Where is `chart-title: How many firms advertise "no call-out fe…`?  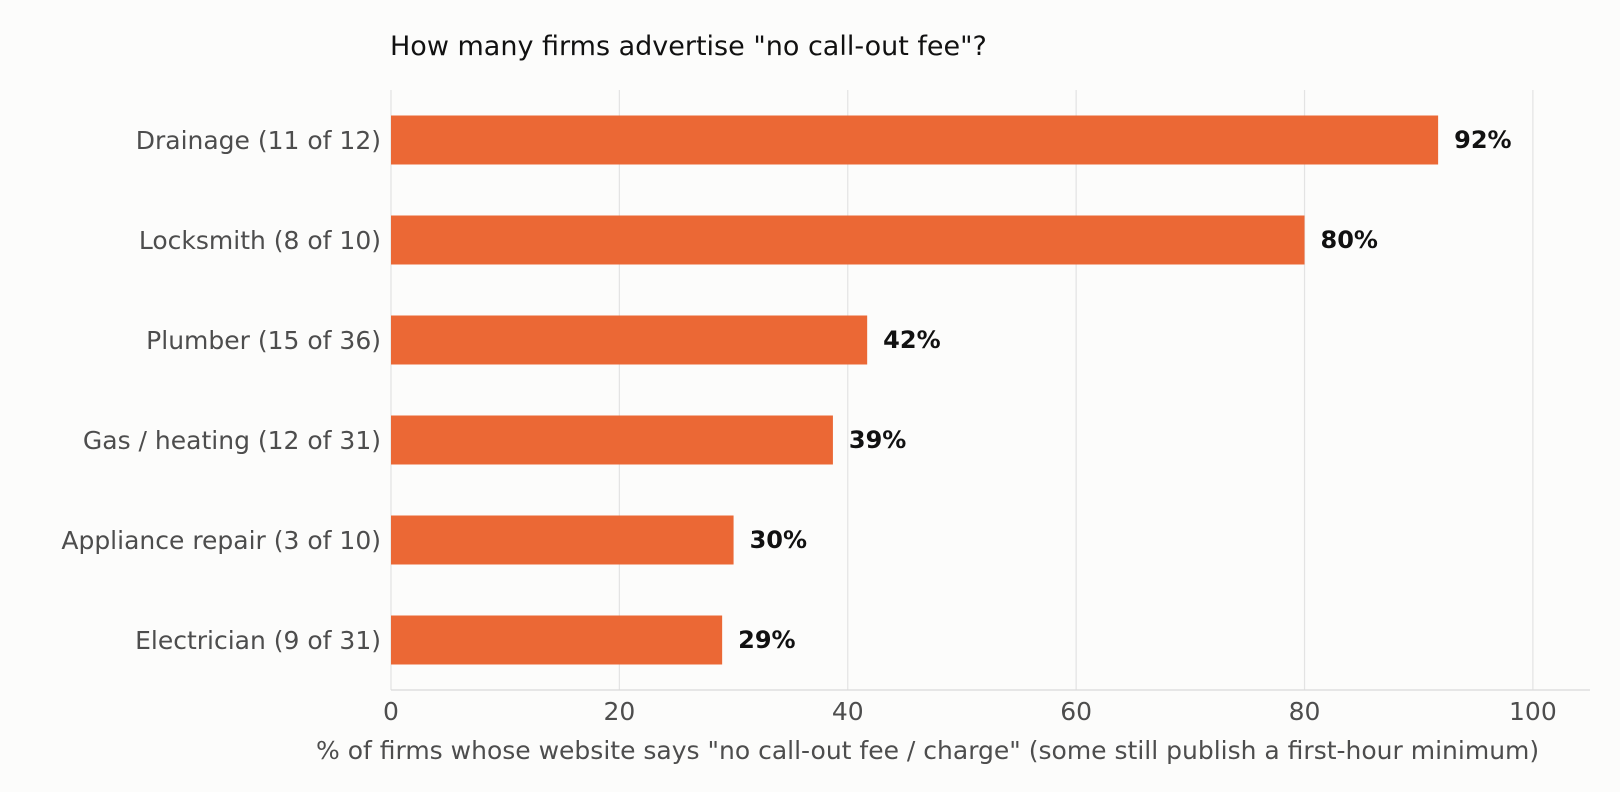
chart-title: How many firms advertise "no call-out fe… is located at coordinates (688, 46).